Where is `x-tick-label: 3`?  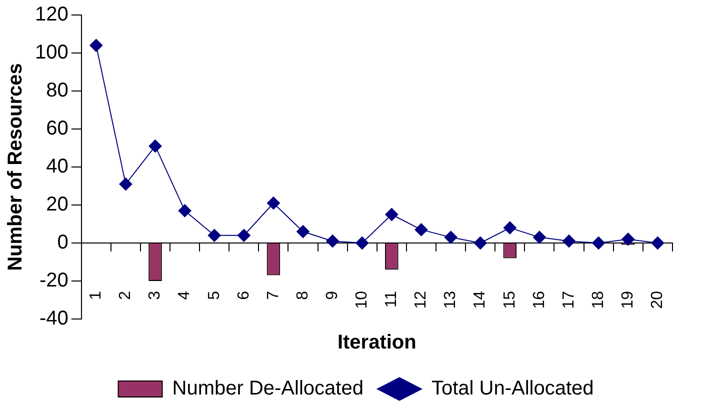
x-tick-label: 3 is located at coordinates (155, 295).